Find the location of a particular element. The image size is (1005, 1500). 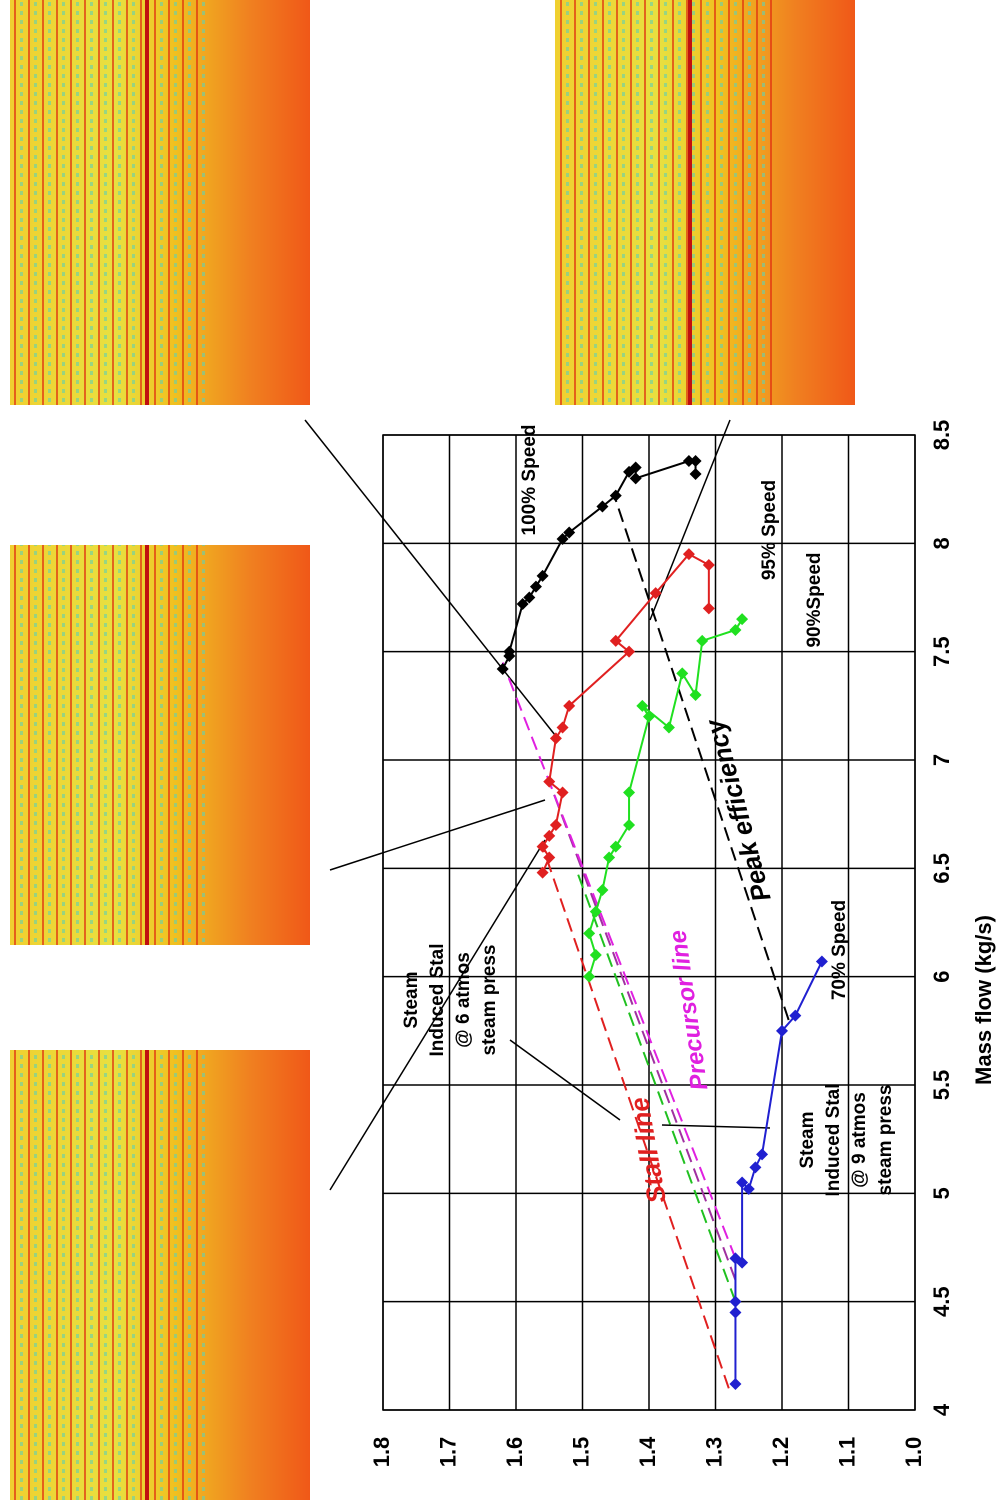

x-tick-label: 8 is located at coordinates (941, 543).